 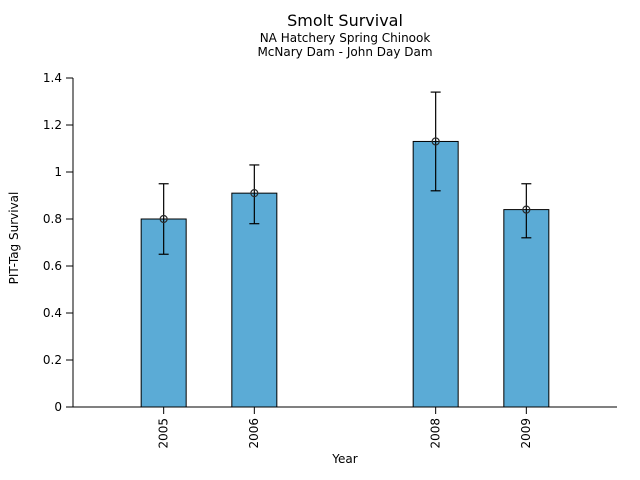 What do you see at coordinates (254, 433) in the screenshot?
I see `x-tick-label: 2006` at bounding box center [254, 433].